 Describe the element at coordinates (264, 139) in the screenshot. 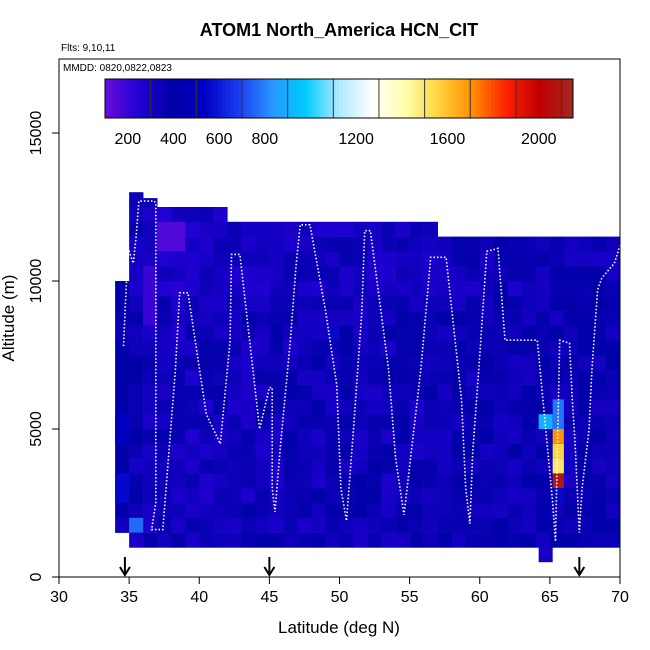

I see `colorbar-tick-label: 800` at that location.